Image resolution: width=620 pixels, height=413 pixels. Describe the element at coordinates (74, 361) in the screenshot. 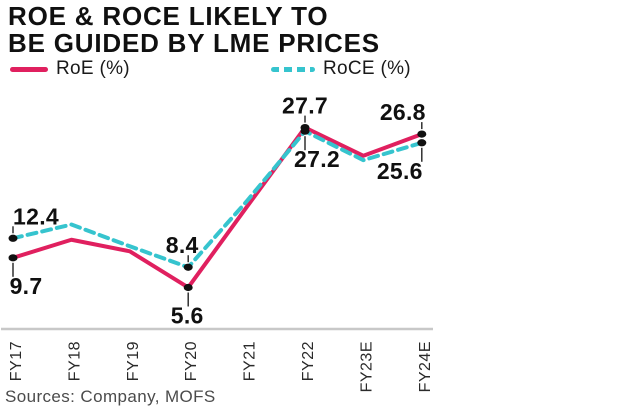

I see `x-tick-label-fy18: FY18` at that location.